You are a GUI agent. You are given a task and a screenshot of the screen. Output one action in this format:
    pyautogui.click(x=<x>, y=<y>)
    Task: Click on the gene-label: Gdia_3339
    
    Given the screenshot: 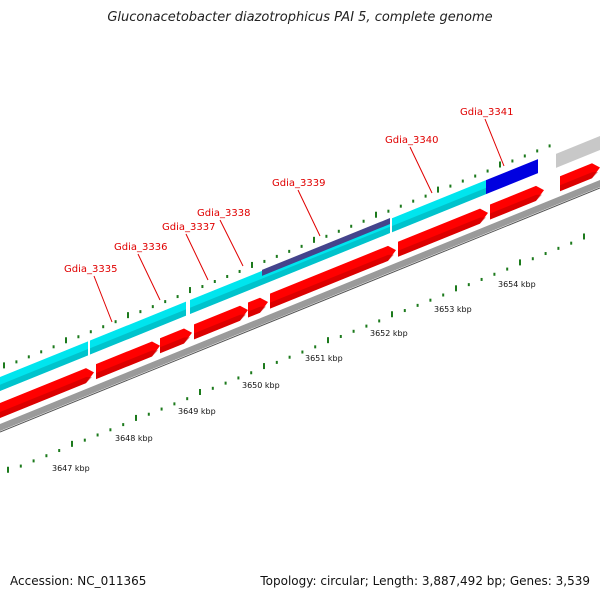 What is the action you would take?
    pyautogui.click(x=298, y=183)
    